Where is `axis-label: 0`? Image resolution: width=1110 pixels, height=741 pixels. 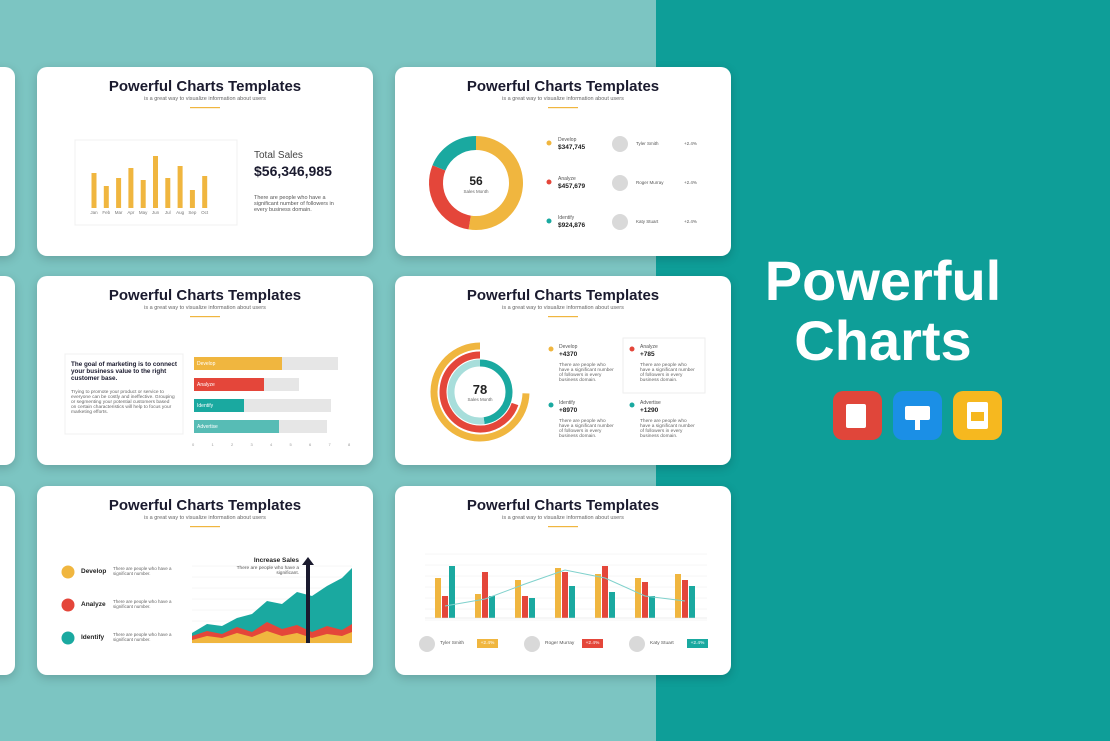
axis-label: 0 is located at coordinates (193, 444).